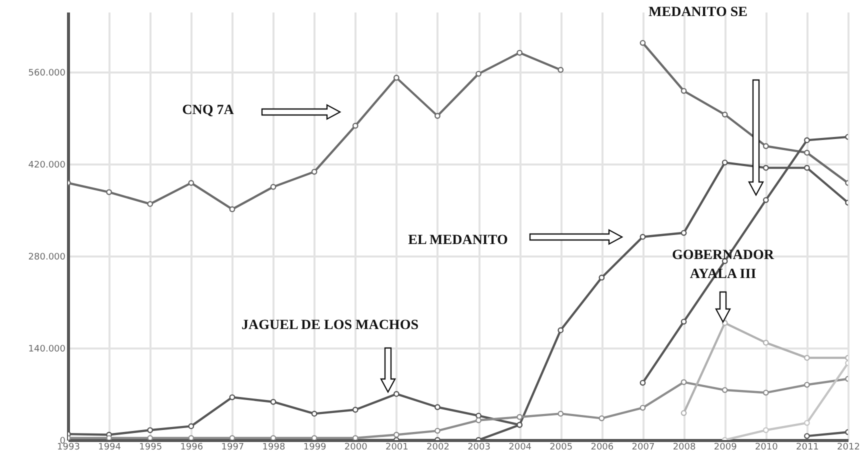 The image size is (863, 458). Describe the element at coordinates (807, 447) in the screenshot. I see `x-tick-label: 2011` at that location.